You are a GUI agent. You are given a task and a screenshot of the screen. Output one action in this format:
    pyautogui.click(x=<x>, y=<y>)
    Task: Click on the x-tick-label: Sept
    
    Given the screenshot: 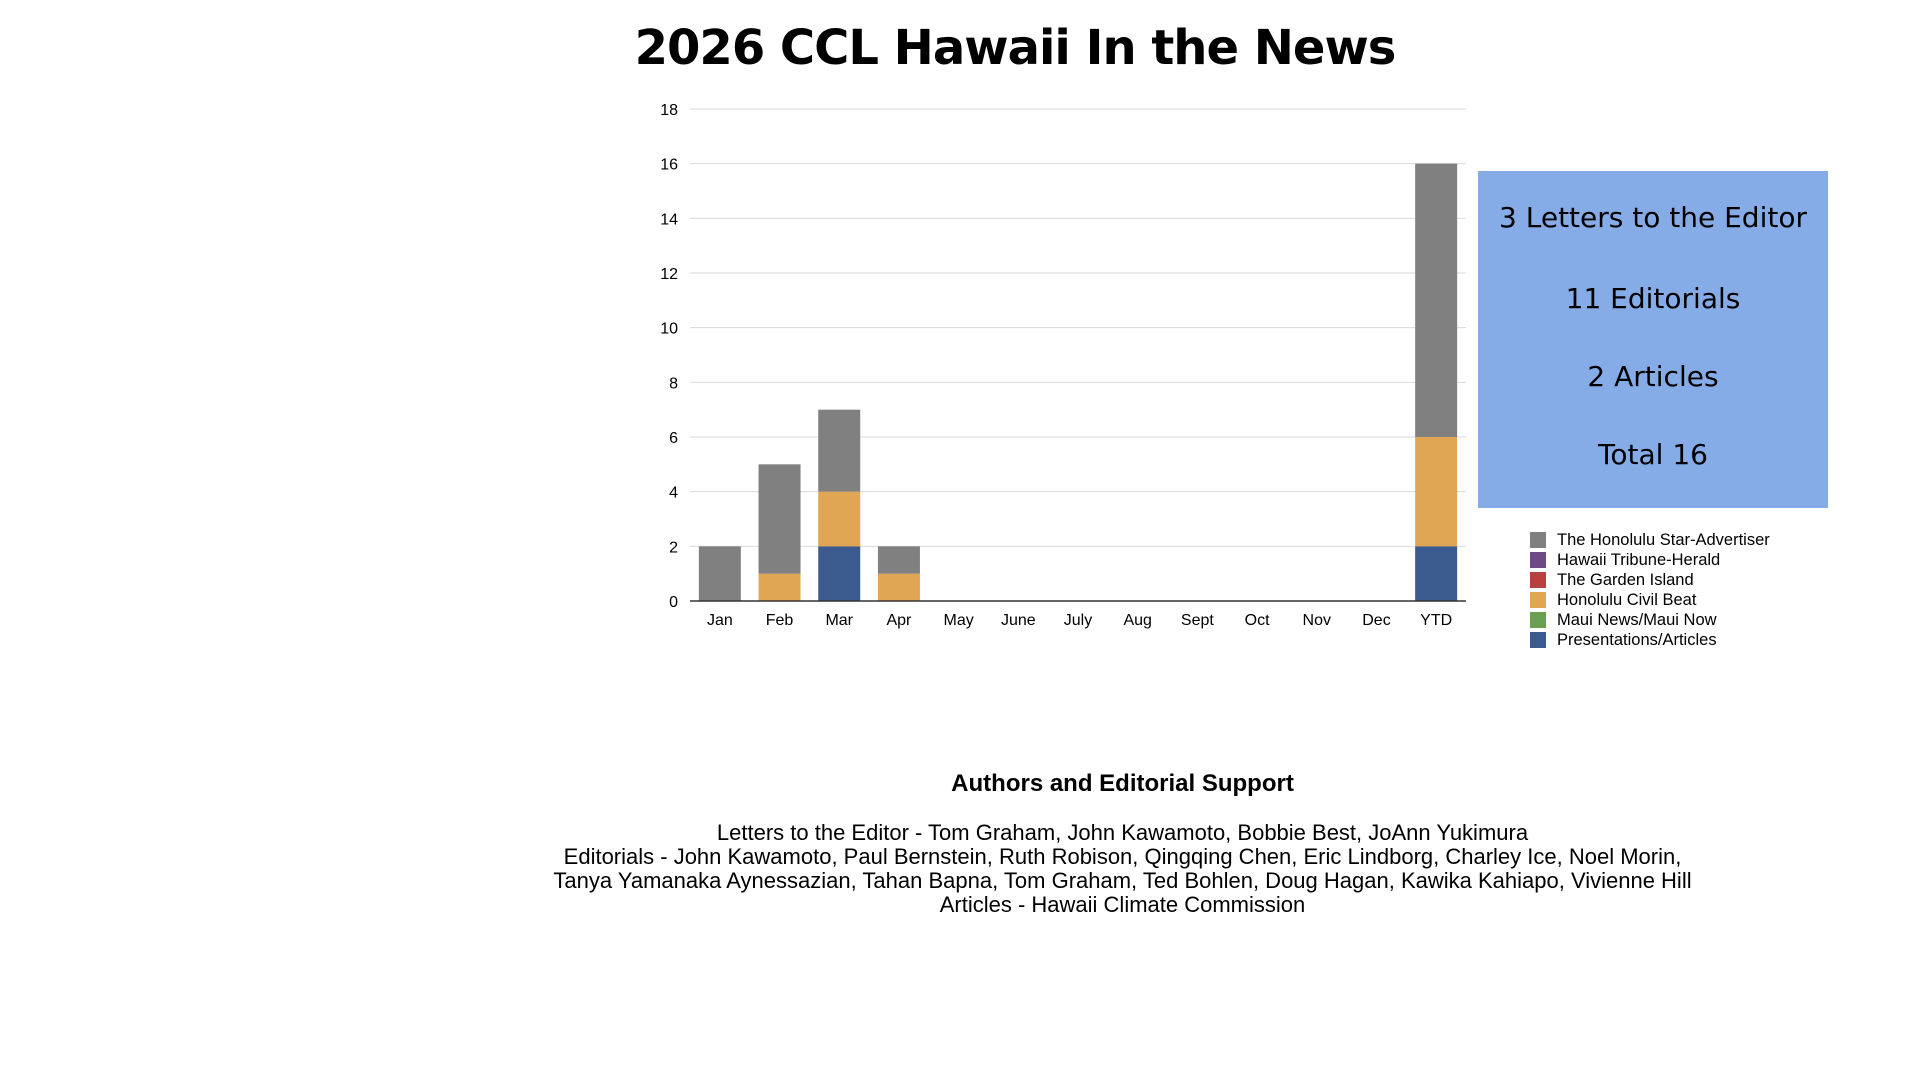 What is the action you would take?
    pyautogui.click(x=1197, y=620)
    